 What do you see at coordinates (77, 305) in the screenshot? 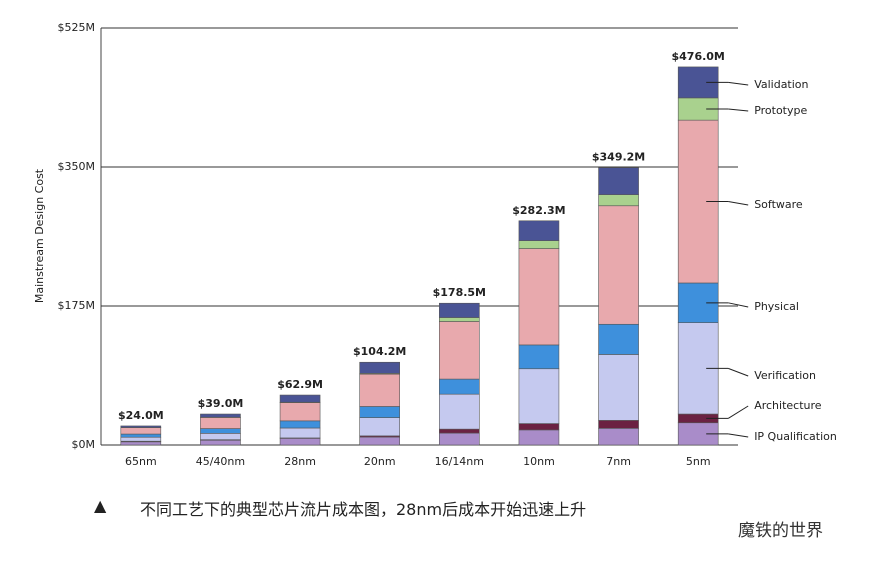
I see `y-tick-label: $175M` at bounding box center [77, 305].